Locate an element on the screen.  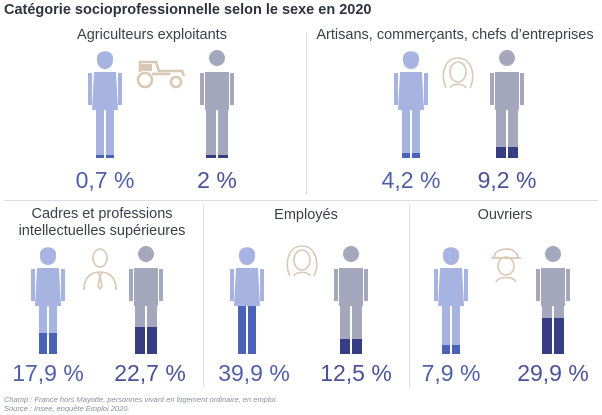
male-percentage: 9,2 % is located at coordinates (507, 180).